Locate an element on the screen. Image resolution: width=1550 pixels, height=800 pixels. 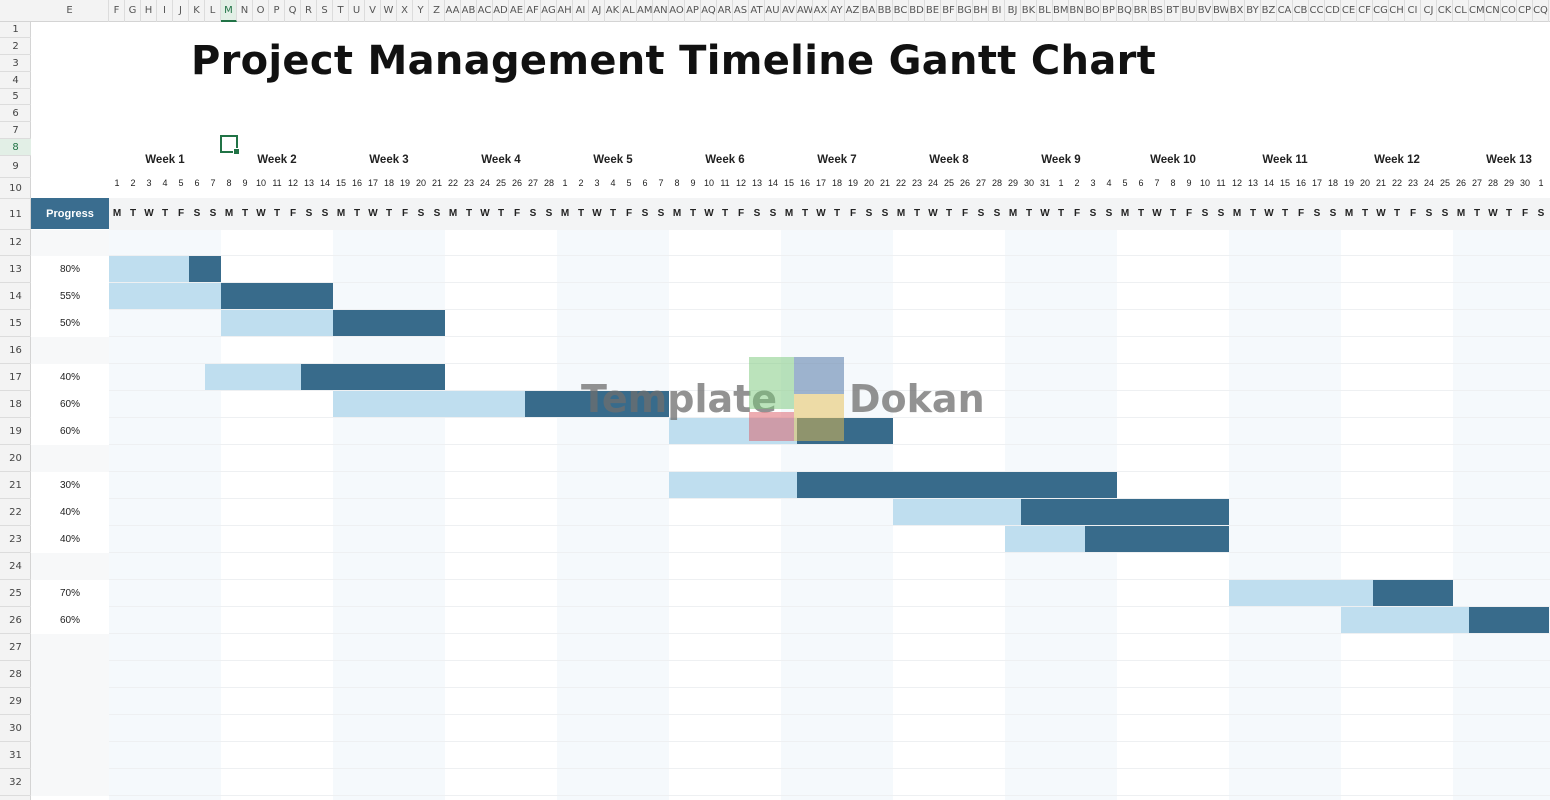
row-header-10: 10 is located at coordinates (15, 188).